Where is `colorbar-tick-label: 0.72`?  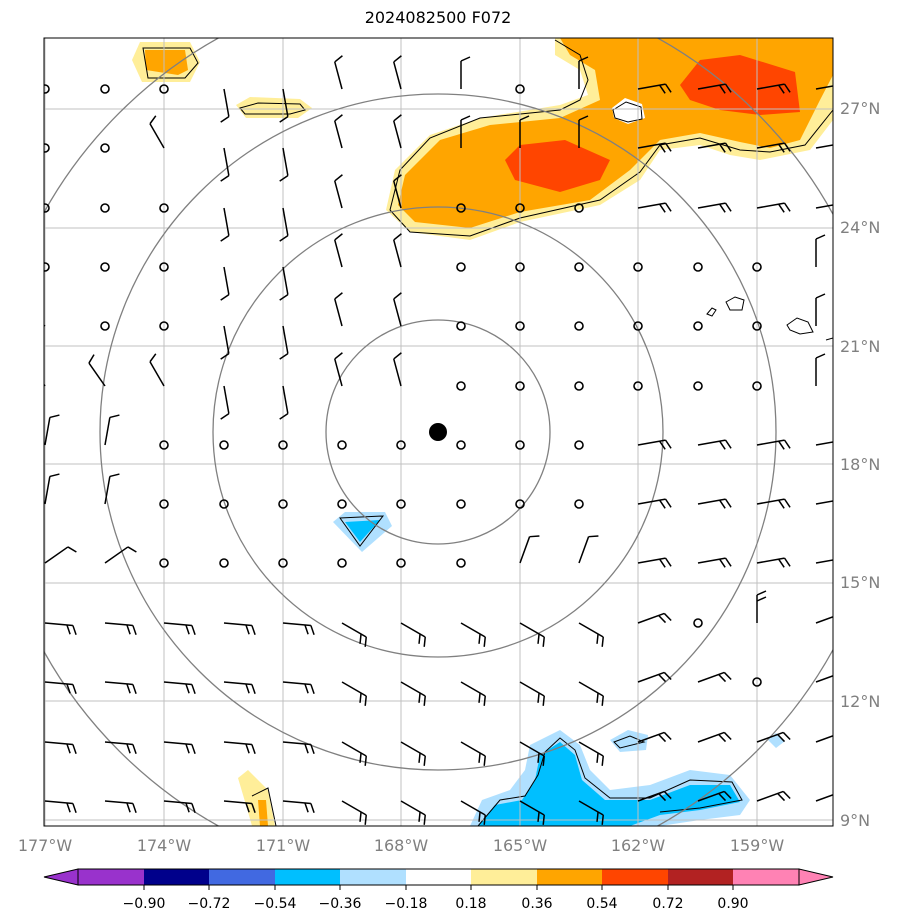 colorbar-tick-label: 0.72 is located at coordinates (667, 904).